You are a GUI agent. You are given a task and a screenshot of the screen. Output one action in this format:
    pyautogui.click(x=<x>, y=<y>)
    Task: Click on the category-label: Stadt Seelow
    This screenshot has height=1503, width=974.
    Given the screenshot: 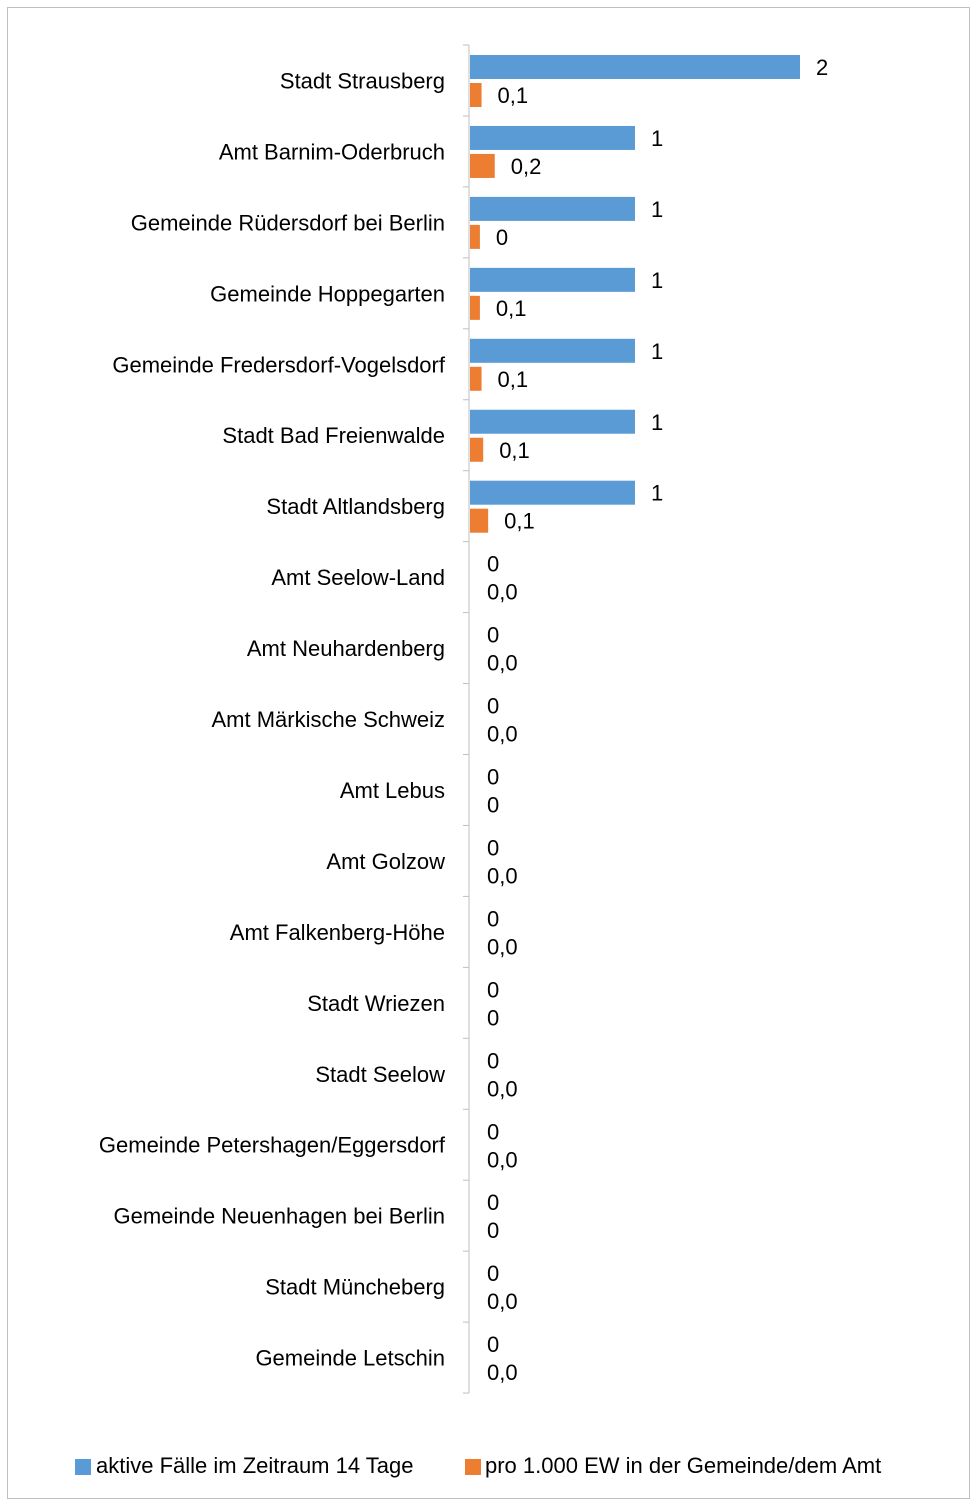 What is the action you would take?
    pyautogui.click(x=380, y=1074)
    